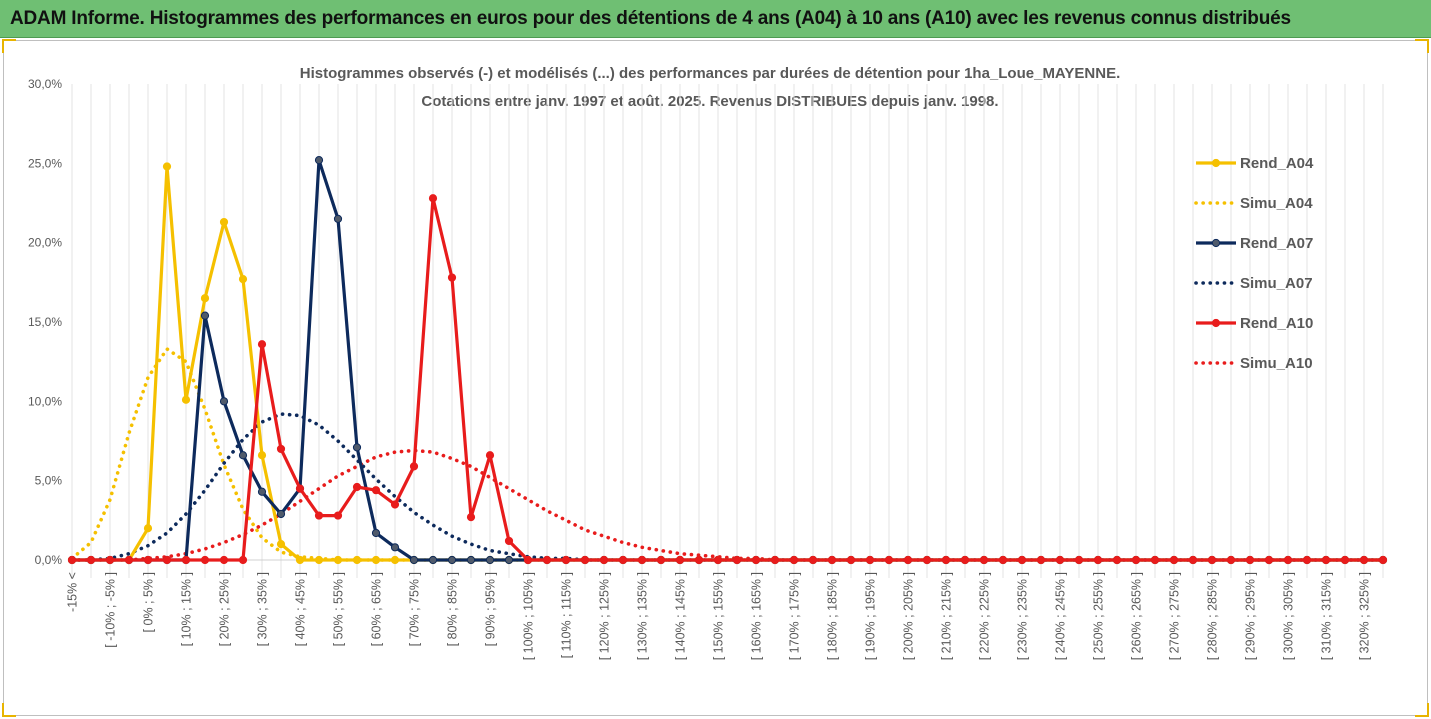 Image resolution: width=1431 pixels, height=719 pixels. Describe the element at coordinates (187, 609) in the screenshot. I see `x-tick-label: [ 10% ; 15% ]` at that location.